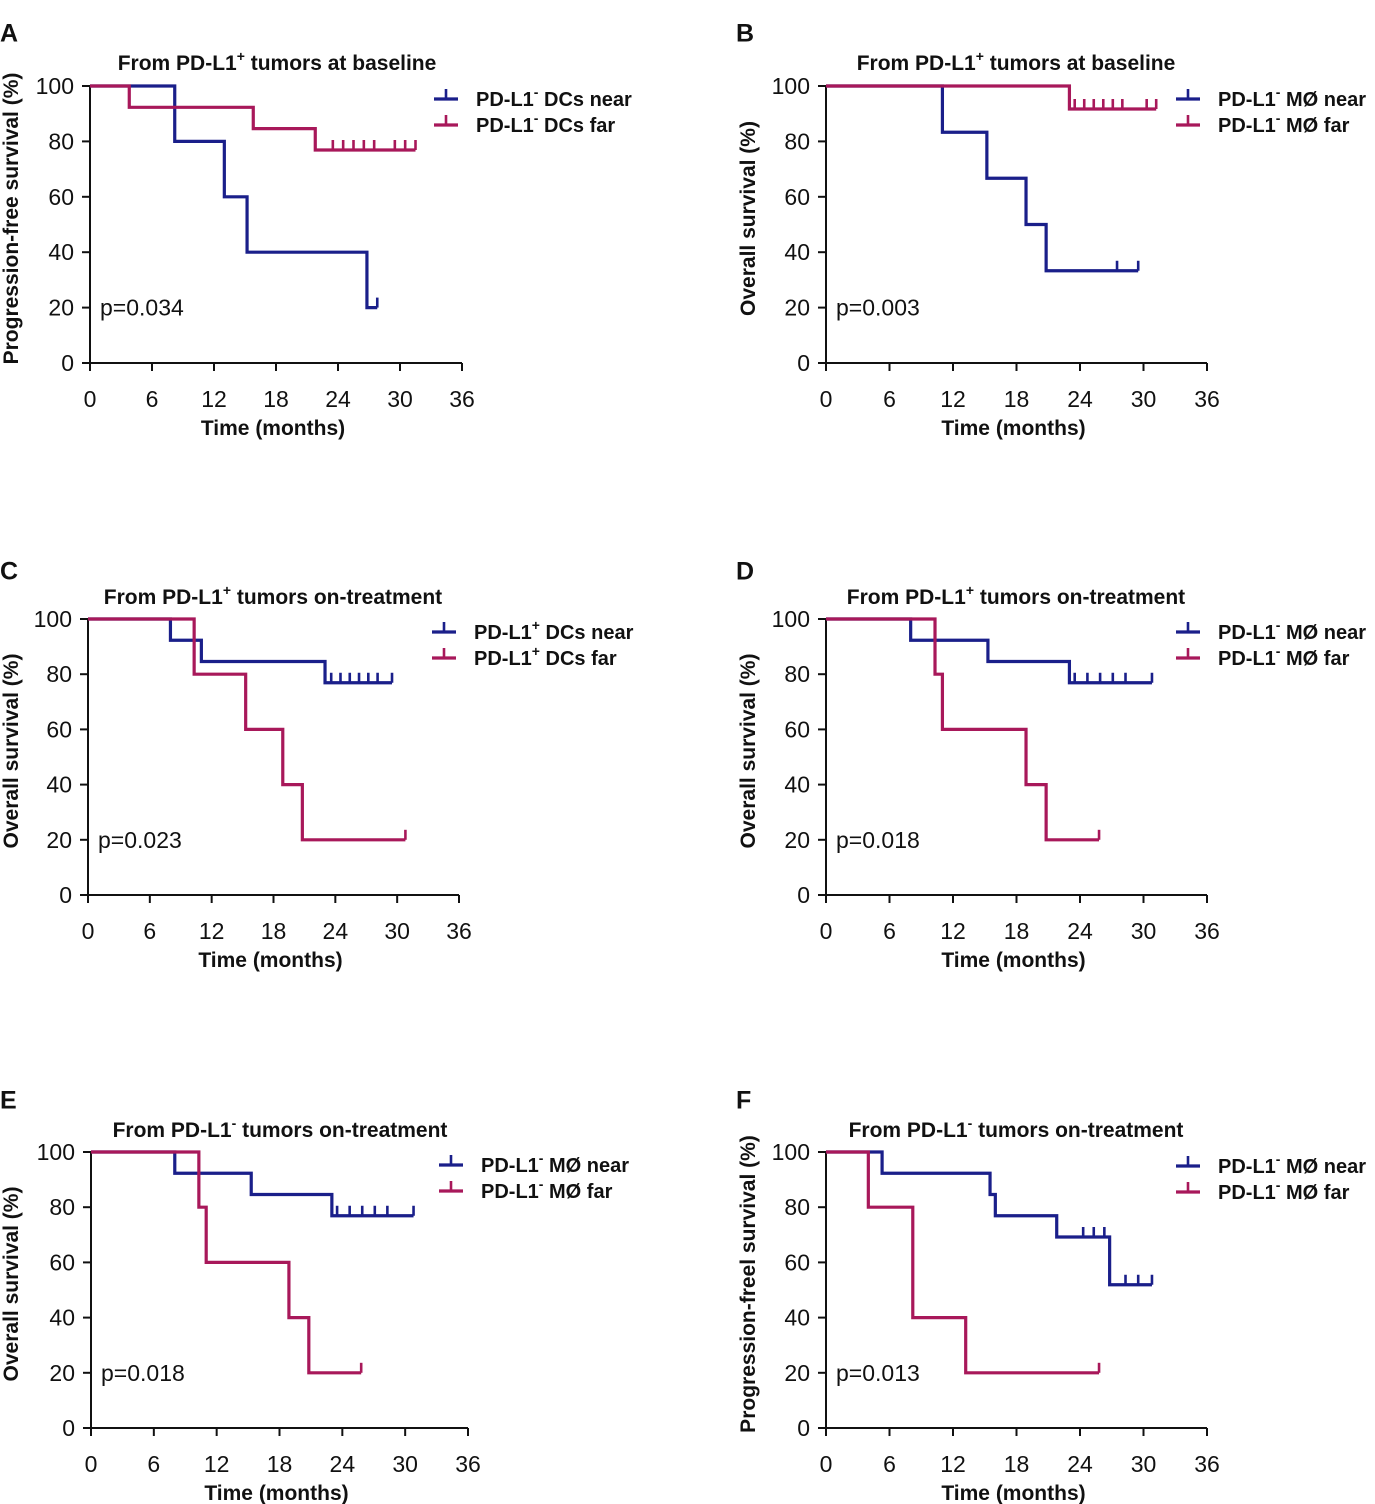  What do you see at coordinates (536, 651) in the screenshot?
I see `legend-label-sup: +` at bounding box center [536, 651].